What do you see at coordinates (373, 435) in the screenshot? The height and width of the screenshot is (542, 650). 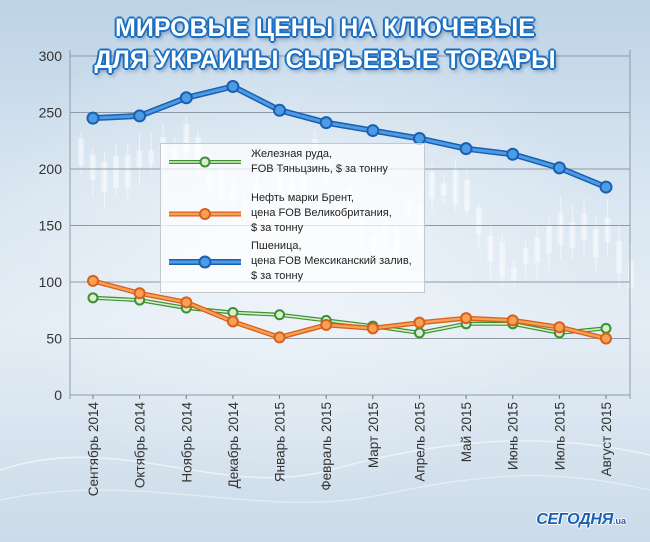 I see `x-tick-label: Март 2015` at bounding box center [373, 435].